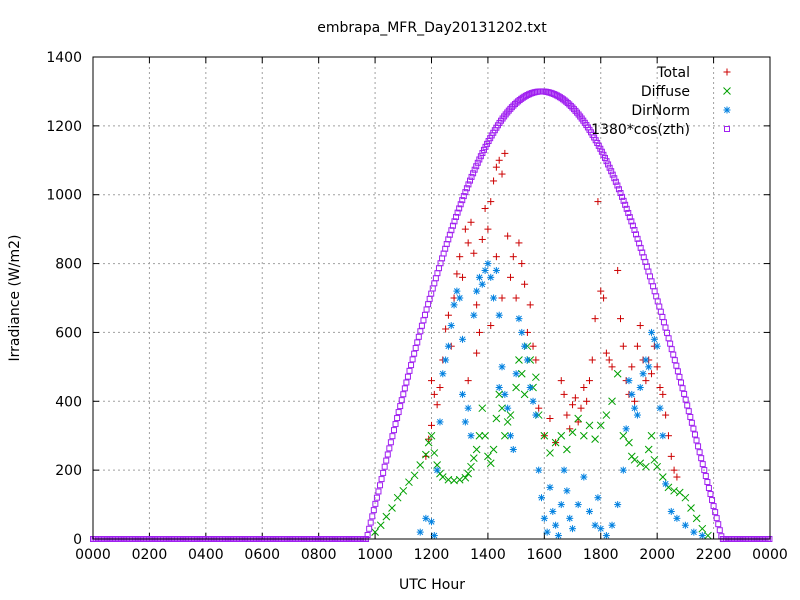  I want to click on legend-marker, so click(727, 91).